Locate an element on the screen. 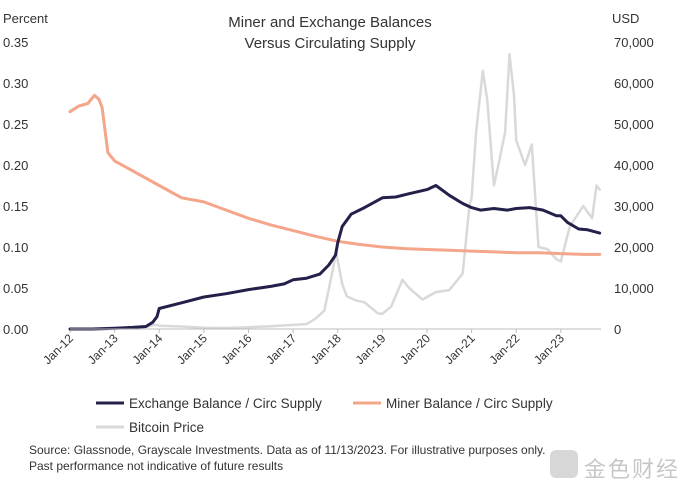  x-tick-label: Jan-22 is located at coordinates (504, 349).